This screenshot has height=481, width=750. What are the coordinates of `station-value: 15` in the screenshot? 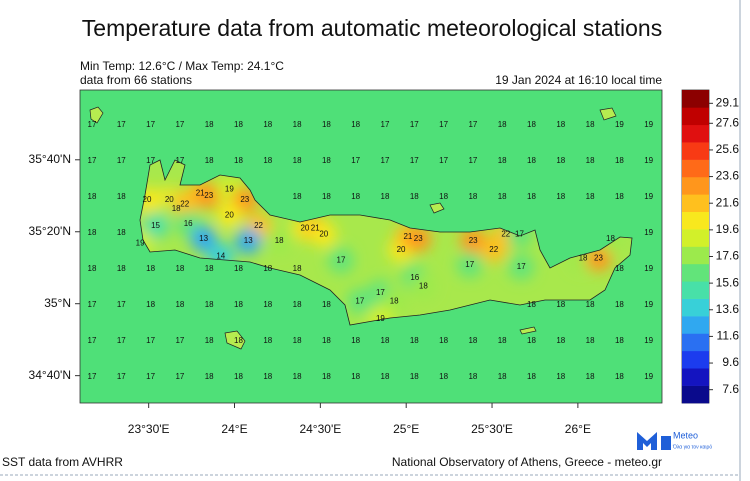 It's located at (155, 225).